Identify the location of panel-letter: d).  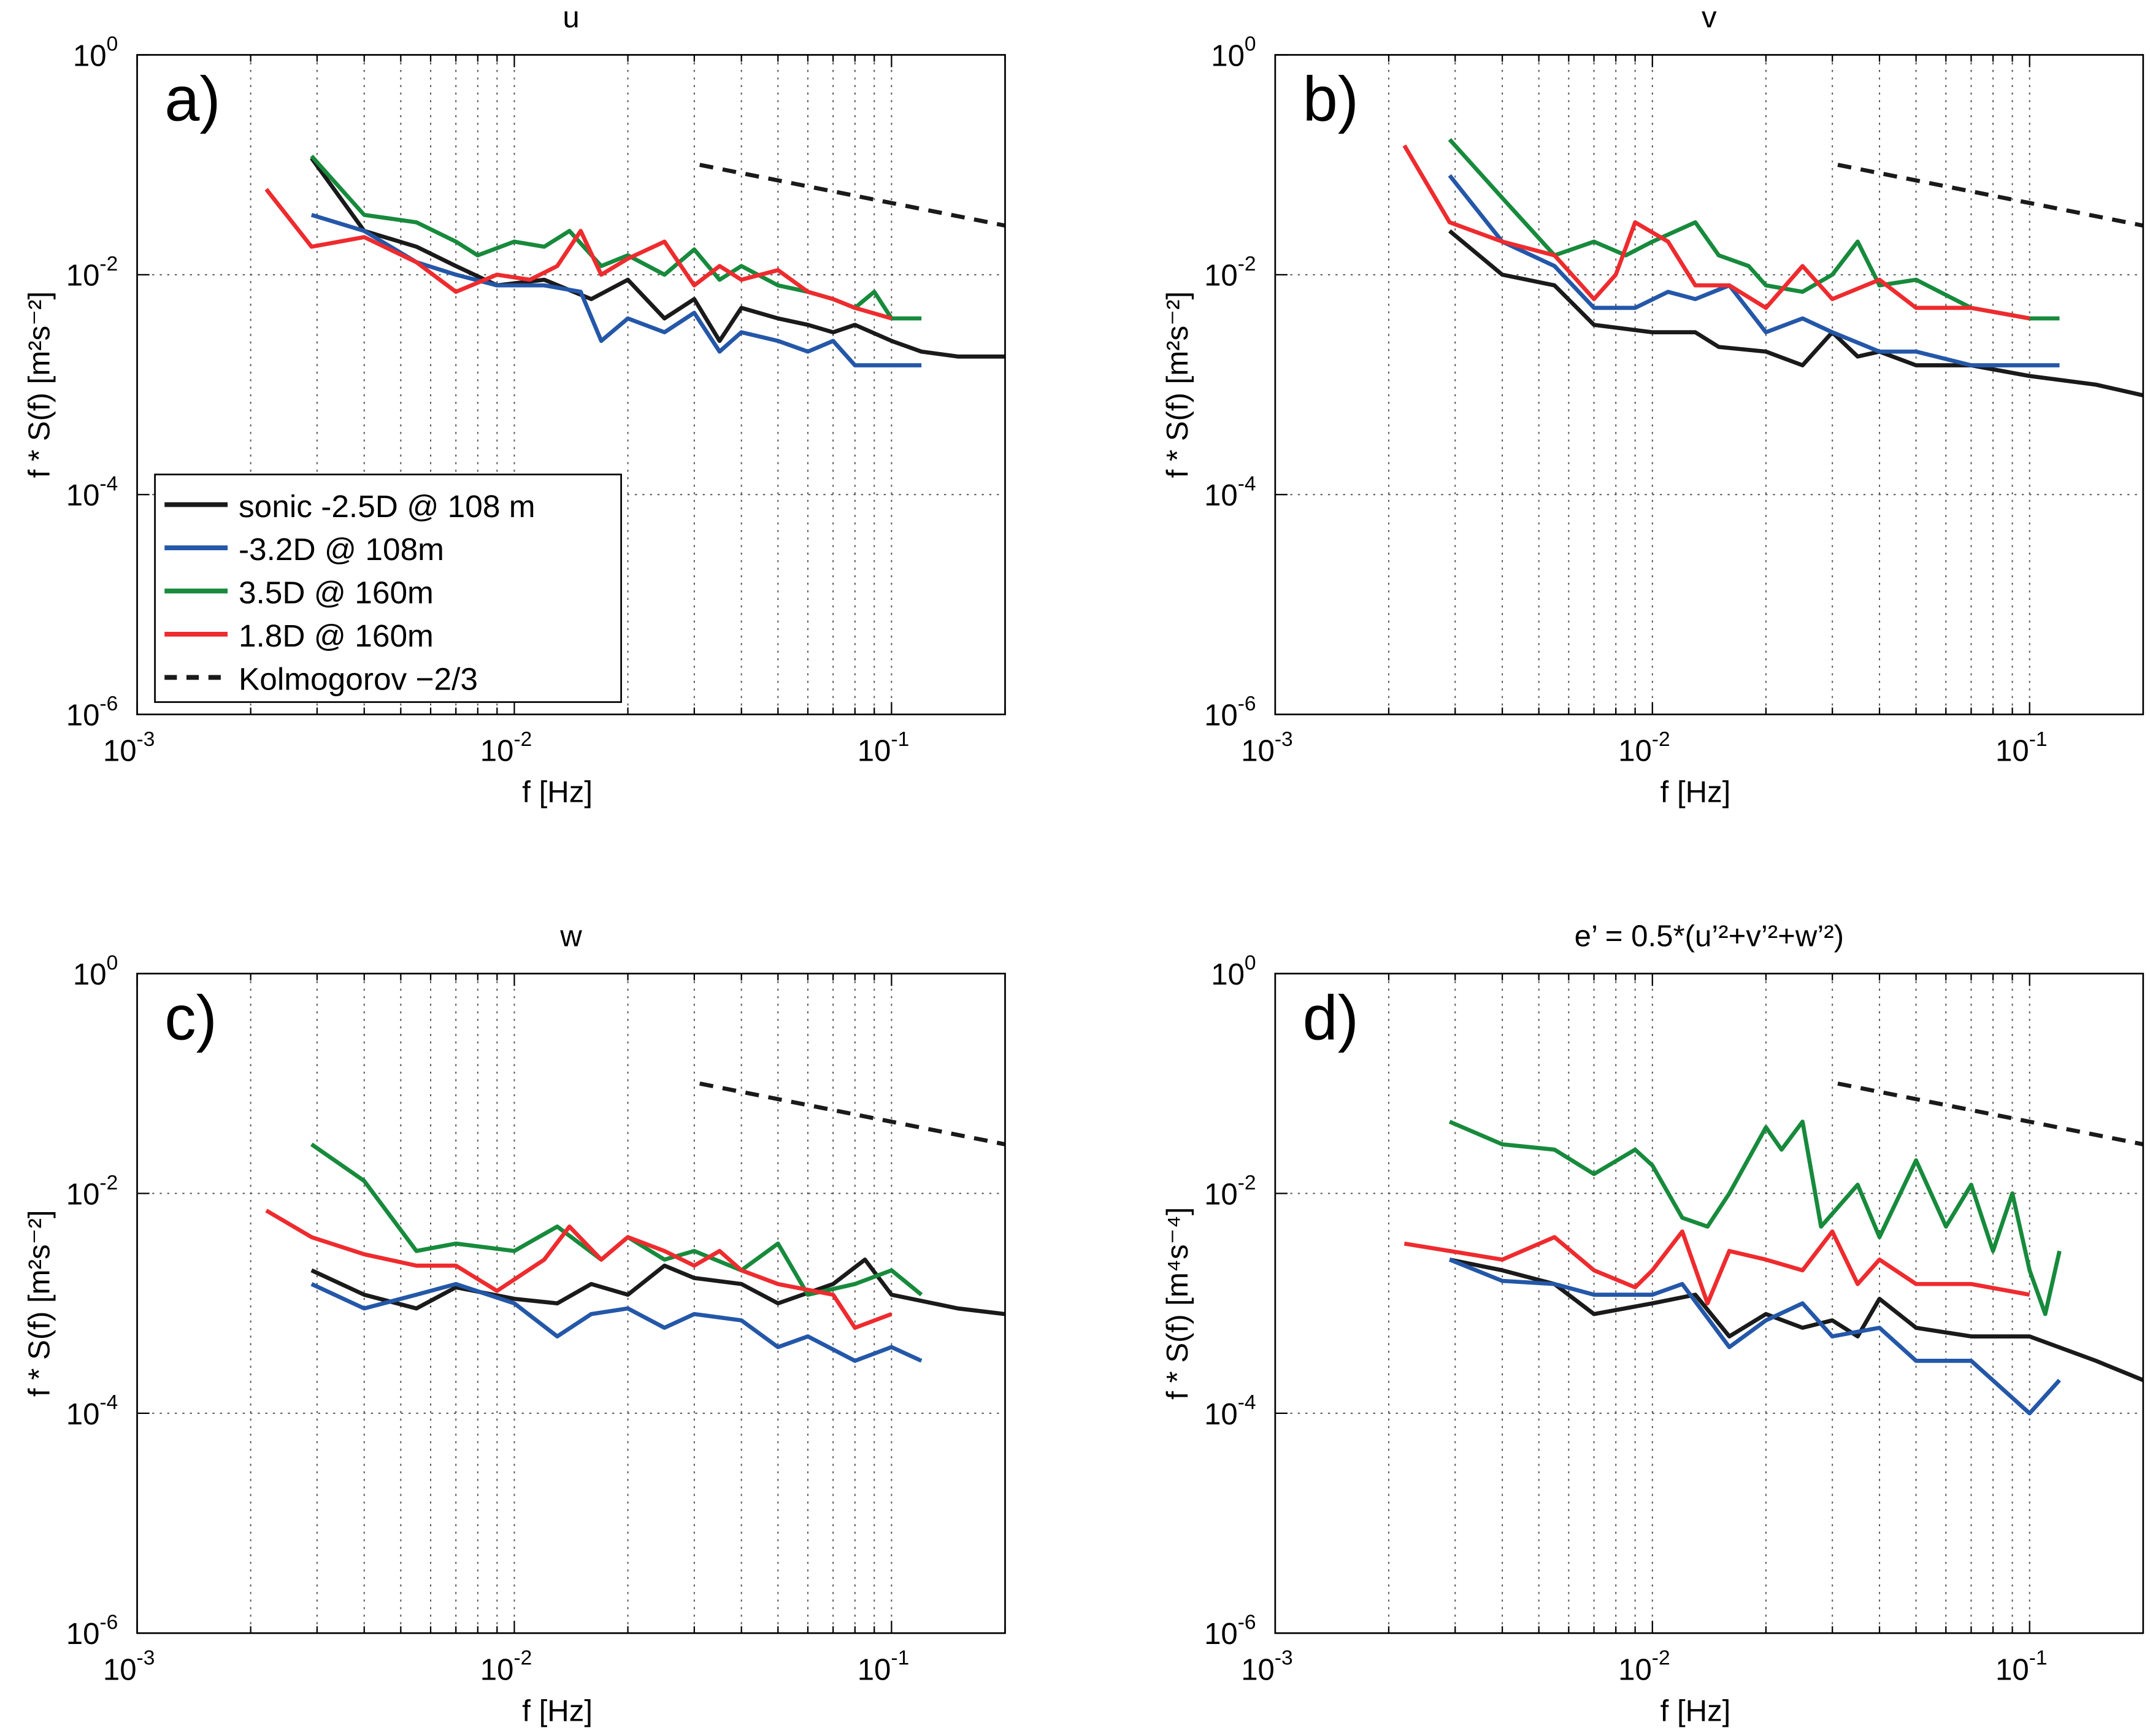
(1331, 1018).